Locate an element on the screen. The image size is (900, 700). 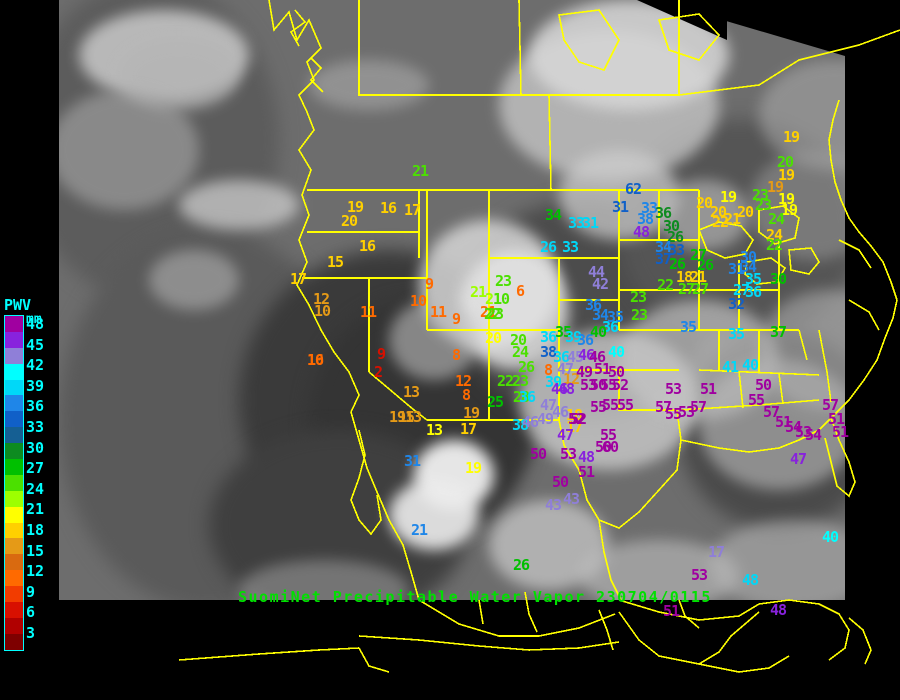
station-pwv-value: 42 is located at coordinates (600, 284).